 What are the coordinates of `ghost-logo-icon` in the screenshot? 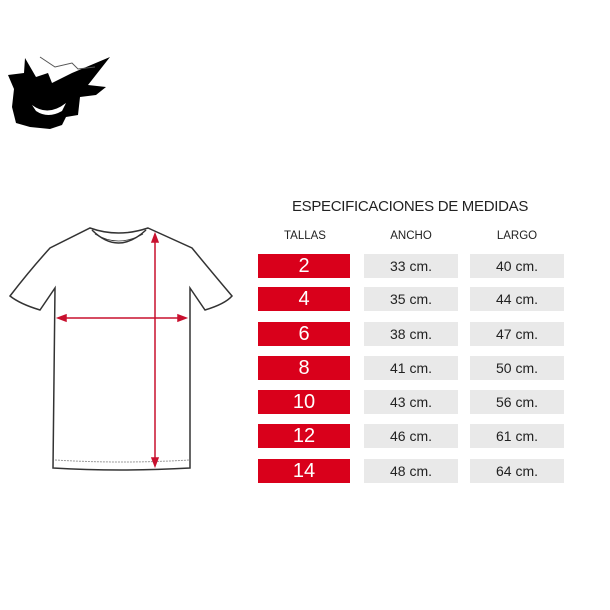 It's located at (59, 92).